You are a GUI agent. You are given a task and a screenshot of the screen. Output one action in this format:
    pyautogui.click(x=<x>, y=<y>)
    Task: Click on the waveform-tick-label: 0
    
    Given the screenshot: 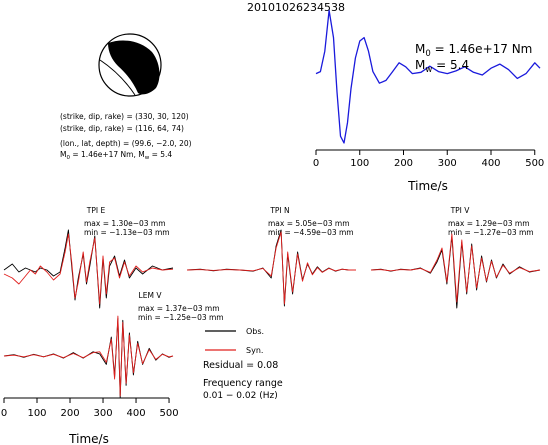 What is the action you would take?
    pyautogui.click(x=4, y=413)
    